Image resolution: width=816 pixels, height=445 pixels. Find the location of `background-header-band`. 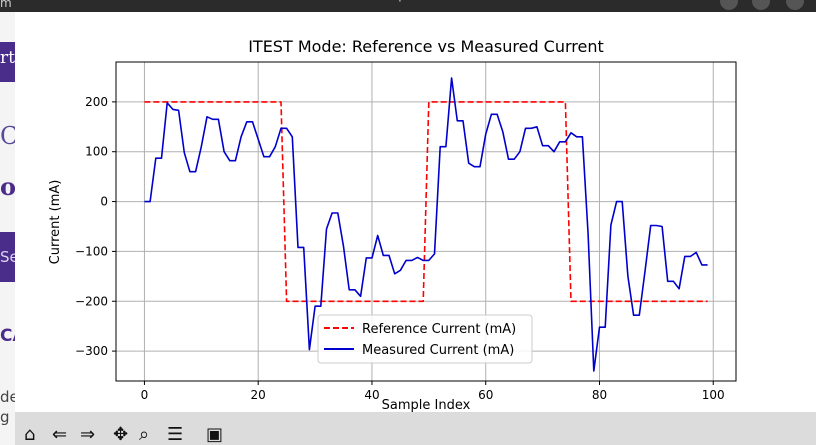

background-header-band is located at coordinates (7, 62).